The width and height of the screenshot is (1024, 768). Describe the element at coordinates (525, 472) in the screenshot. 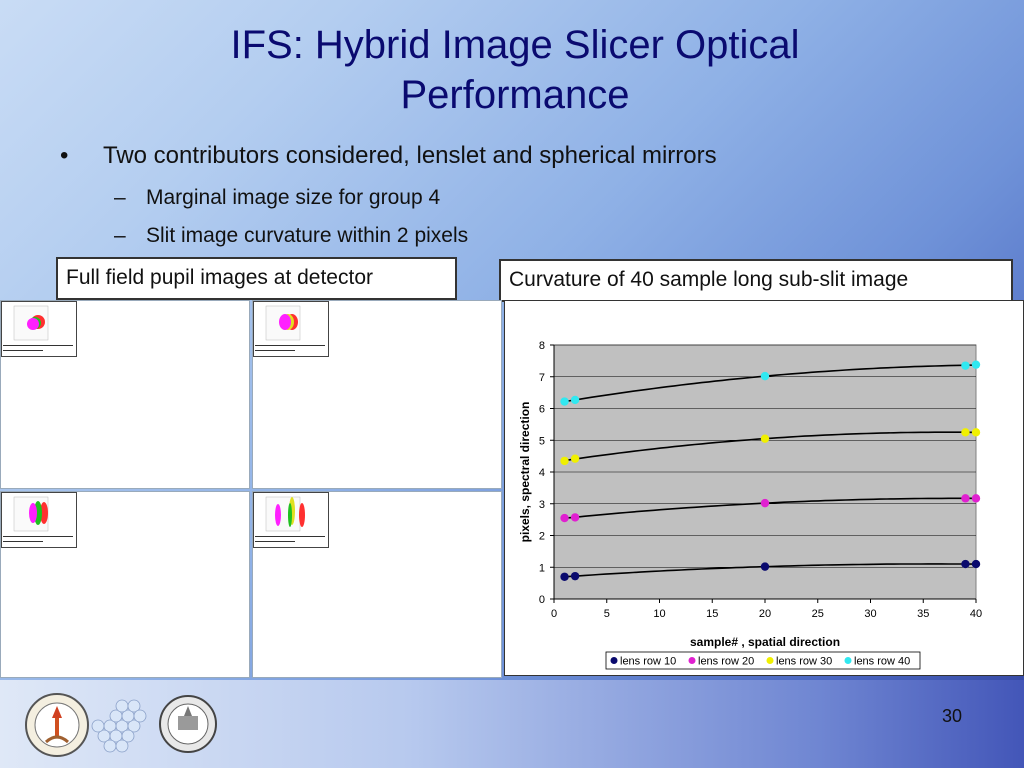

I see `y-axis-label: pixels, spectral direction` at that location.